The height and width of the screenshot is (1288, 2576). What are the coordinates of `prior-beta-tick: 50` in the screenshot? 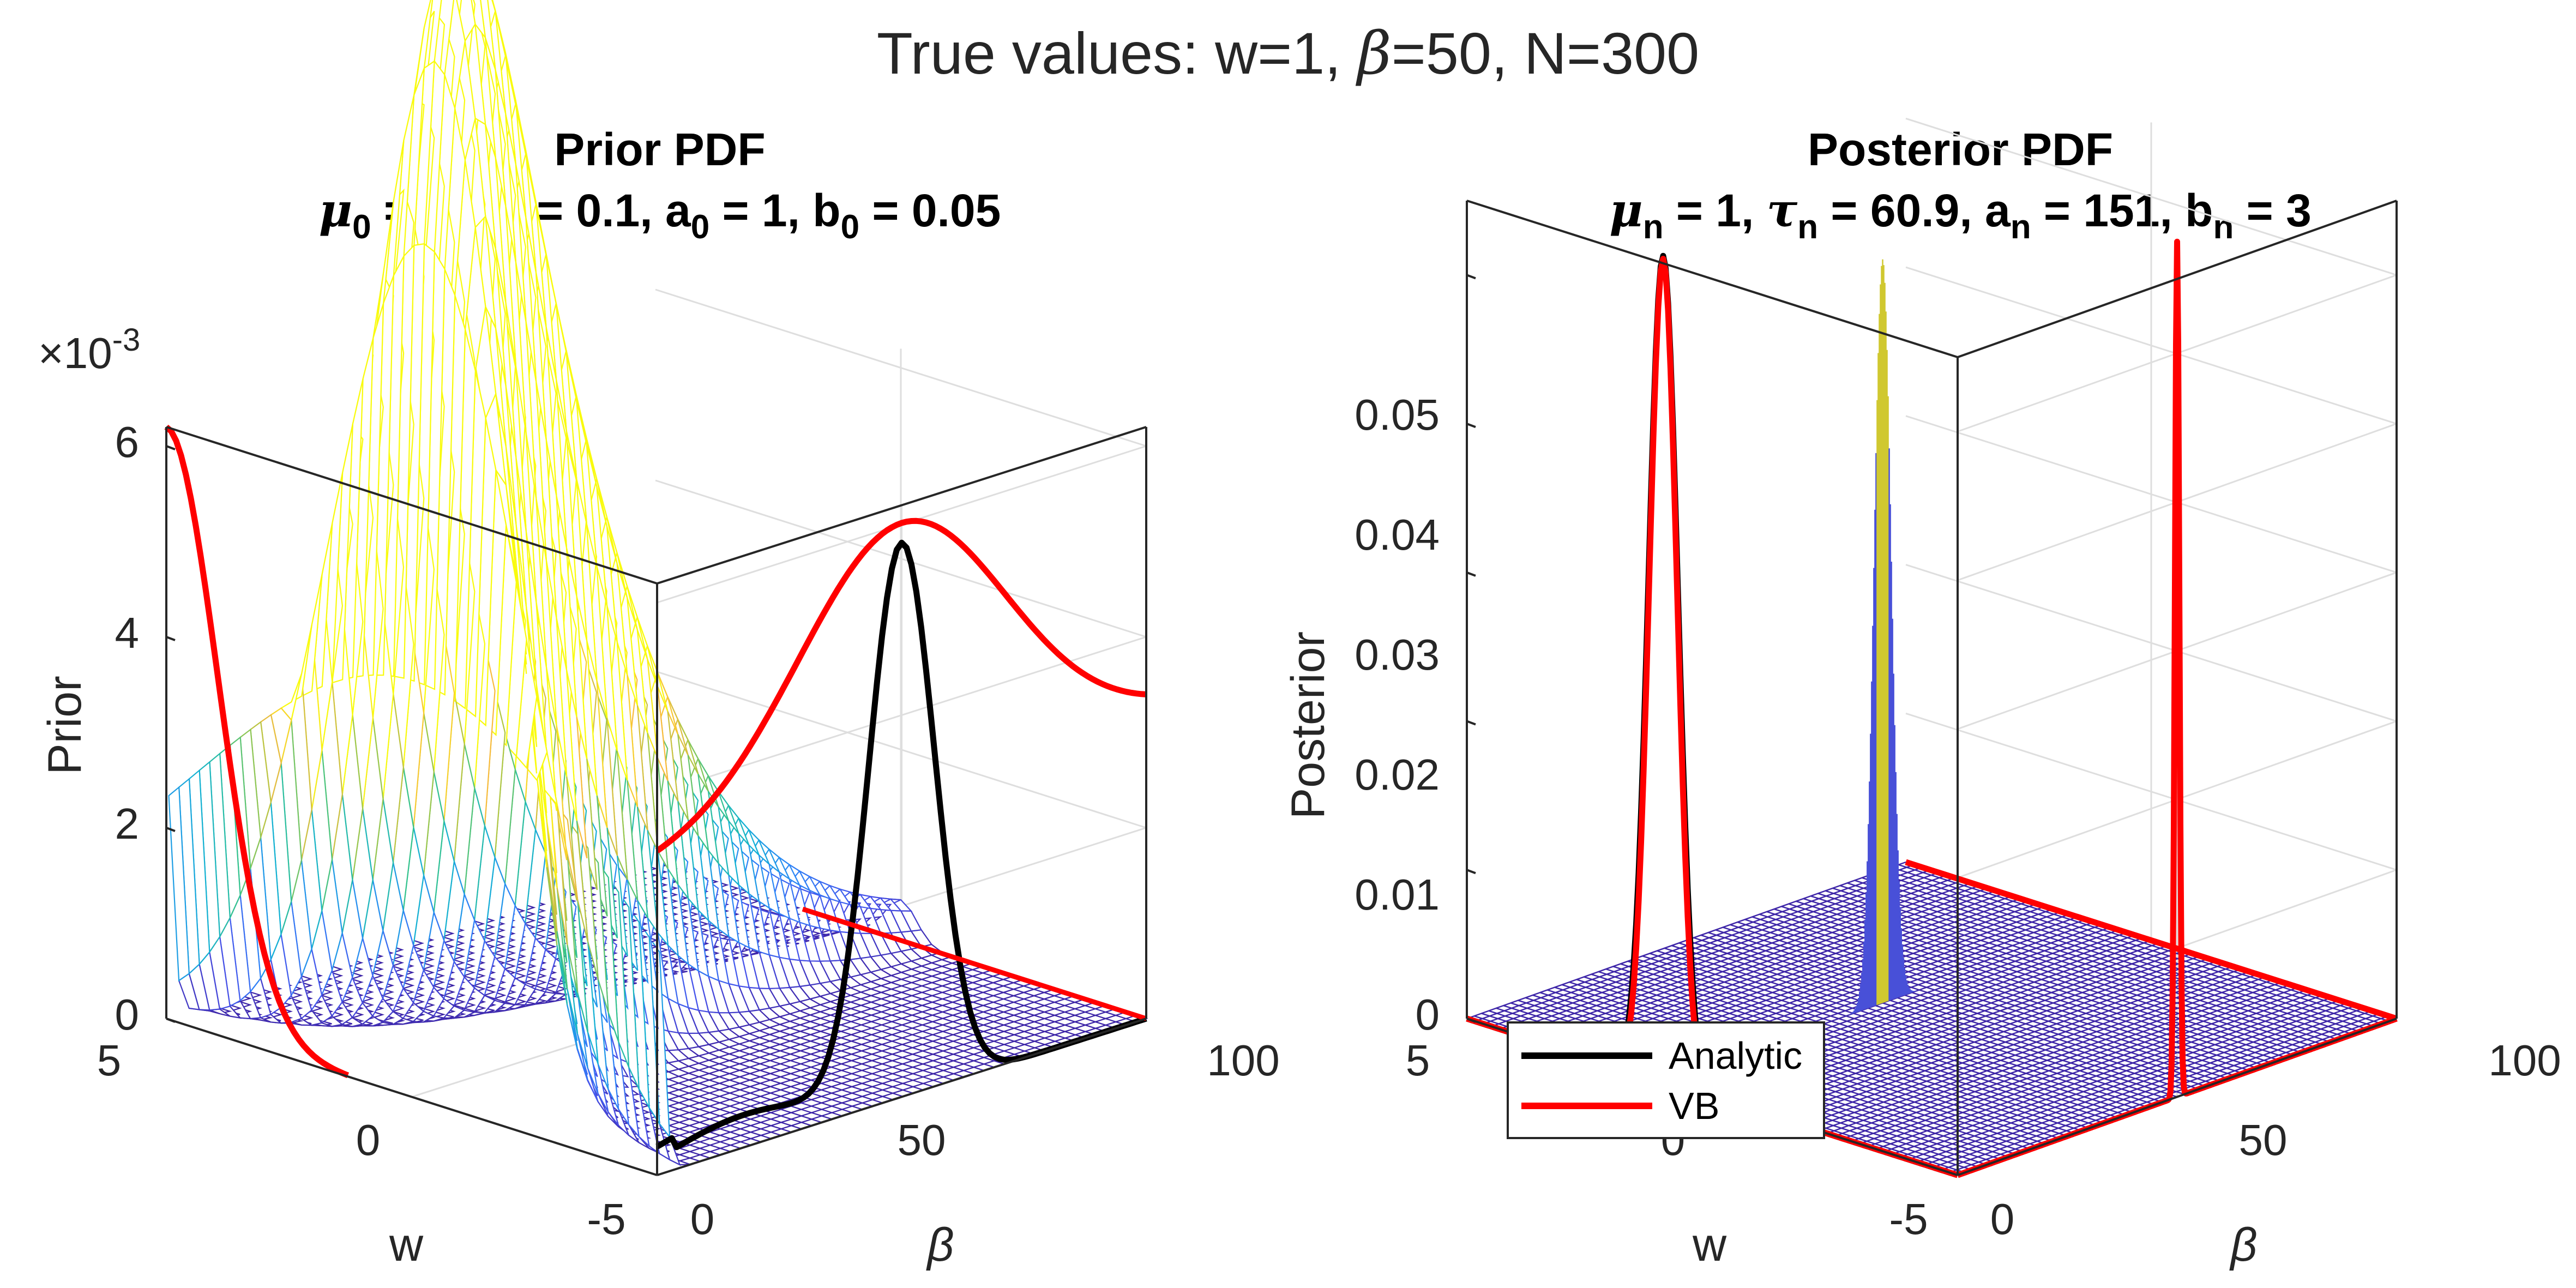 It's located at (922, 1140).